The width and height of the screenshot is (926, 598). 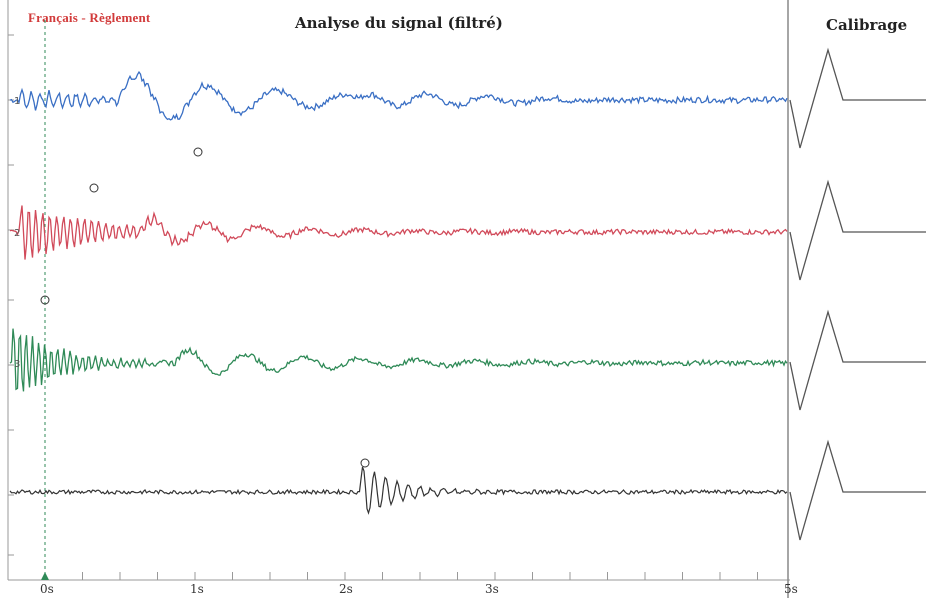 I want to click on trace-2-waveform, so click(x=398, y=232).